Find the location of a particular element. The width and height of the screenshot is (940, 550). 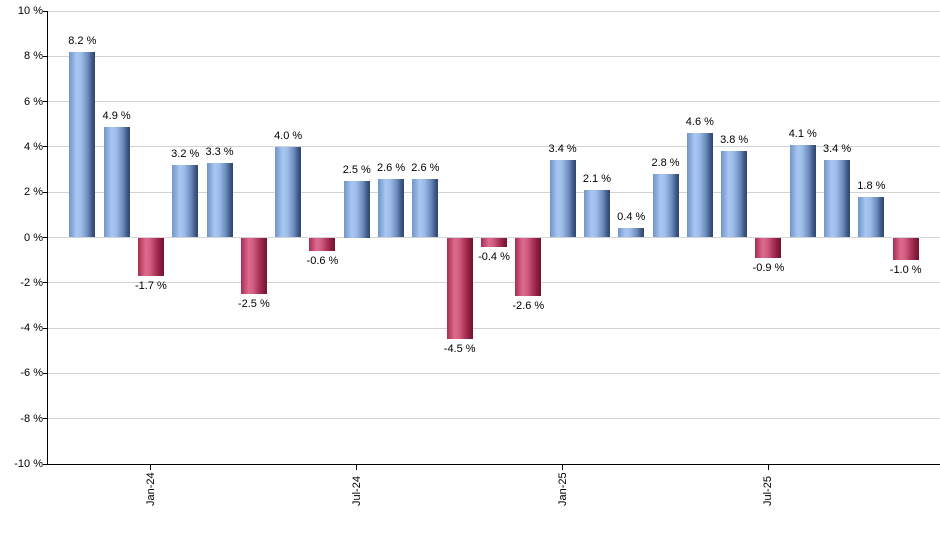

y-axis-line is located at coordinates (47, 237).